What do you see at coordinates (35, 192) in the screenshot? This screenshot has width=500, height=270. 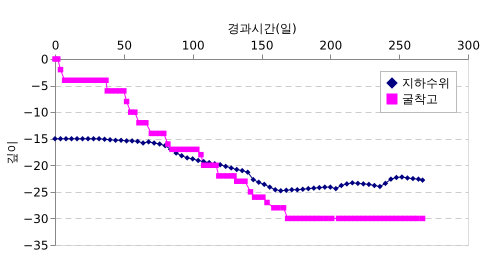 I see `y-tick-label: −25` at bounding box center [35, 192].